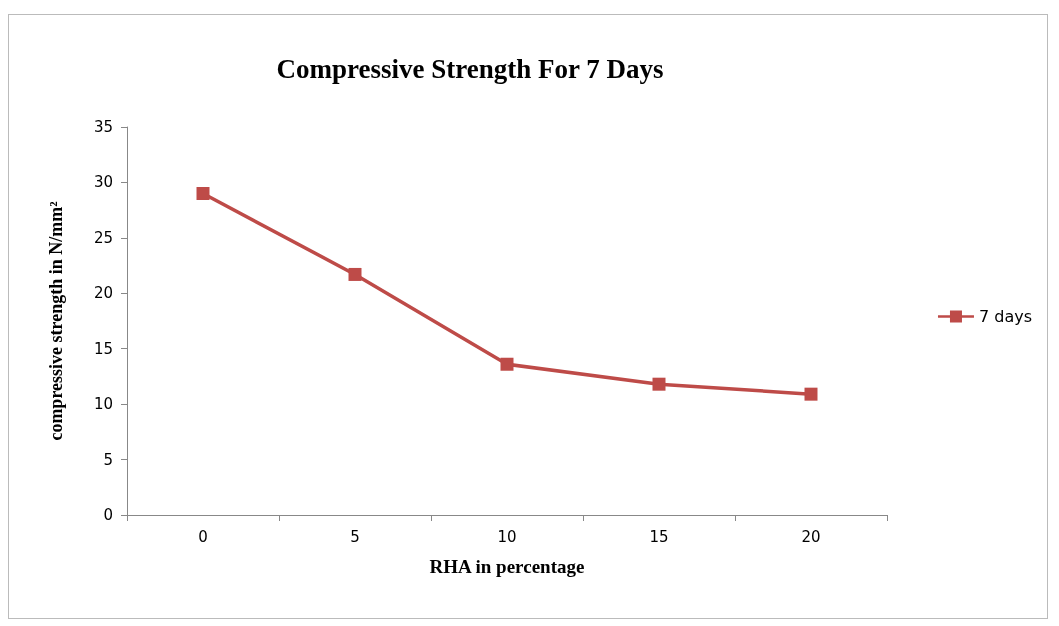 This screenshot has height=626, width=1059. I want to click on x-tick-label: 10, so click(507, 536).